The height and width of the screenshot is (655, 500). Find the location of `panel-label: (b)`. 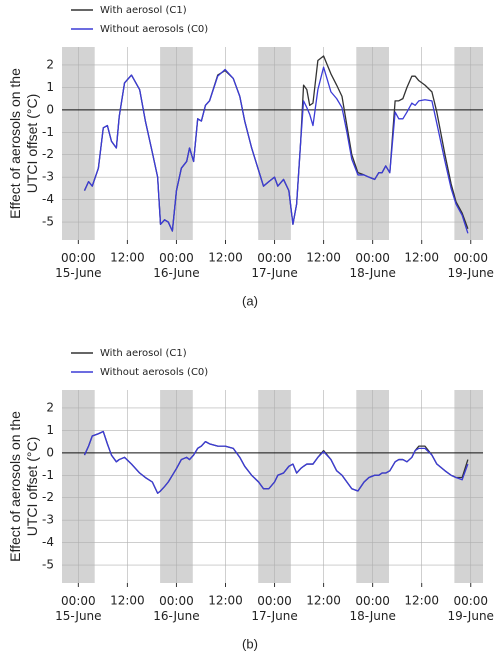

panel-label: (b) is located at coordinates (250, 643).